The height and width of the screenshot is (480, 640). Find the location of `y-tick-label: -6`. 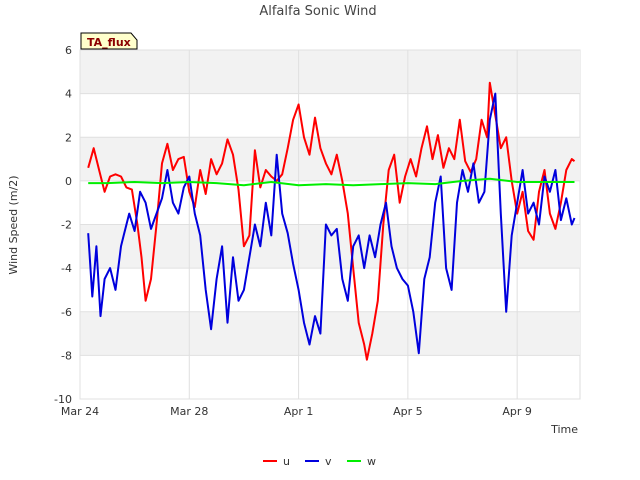

y-tick-label: -6 is located at coordinates (66, 312).